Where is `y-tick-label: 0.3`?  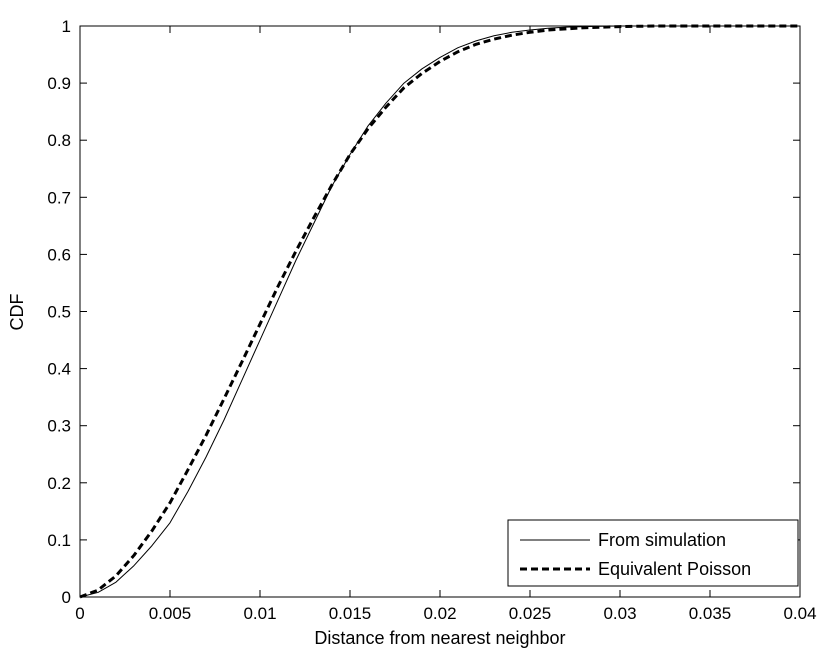 y-tick-label: 0.3 is located at coordinates (59, 426).